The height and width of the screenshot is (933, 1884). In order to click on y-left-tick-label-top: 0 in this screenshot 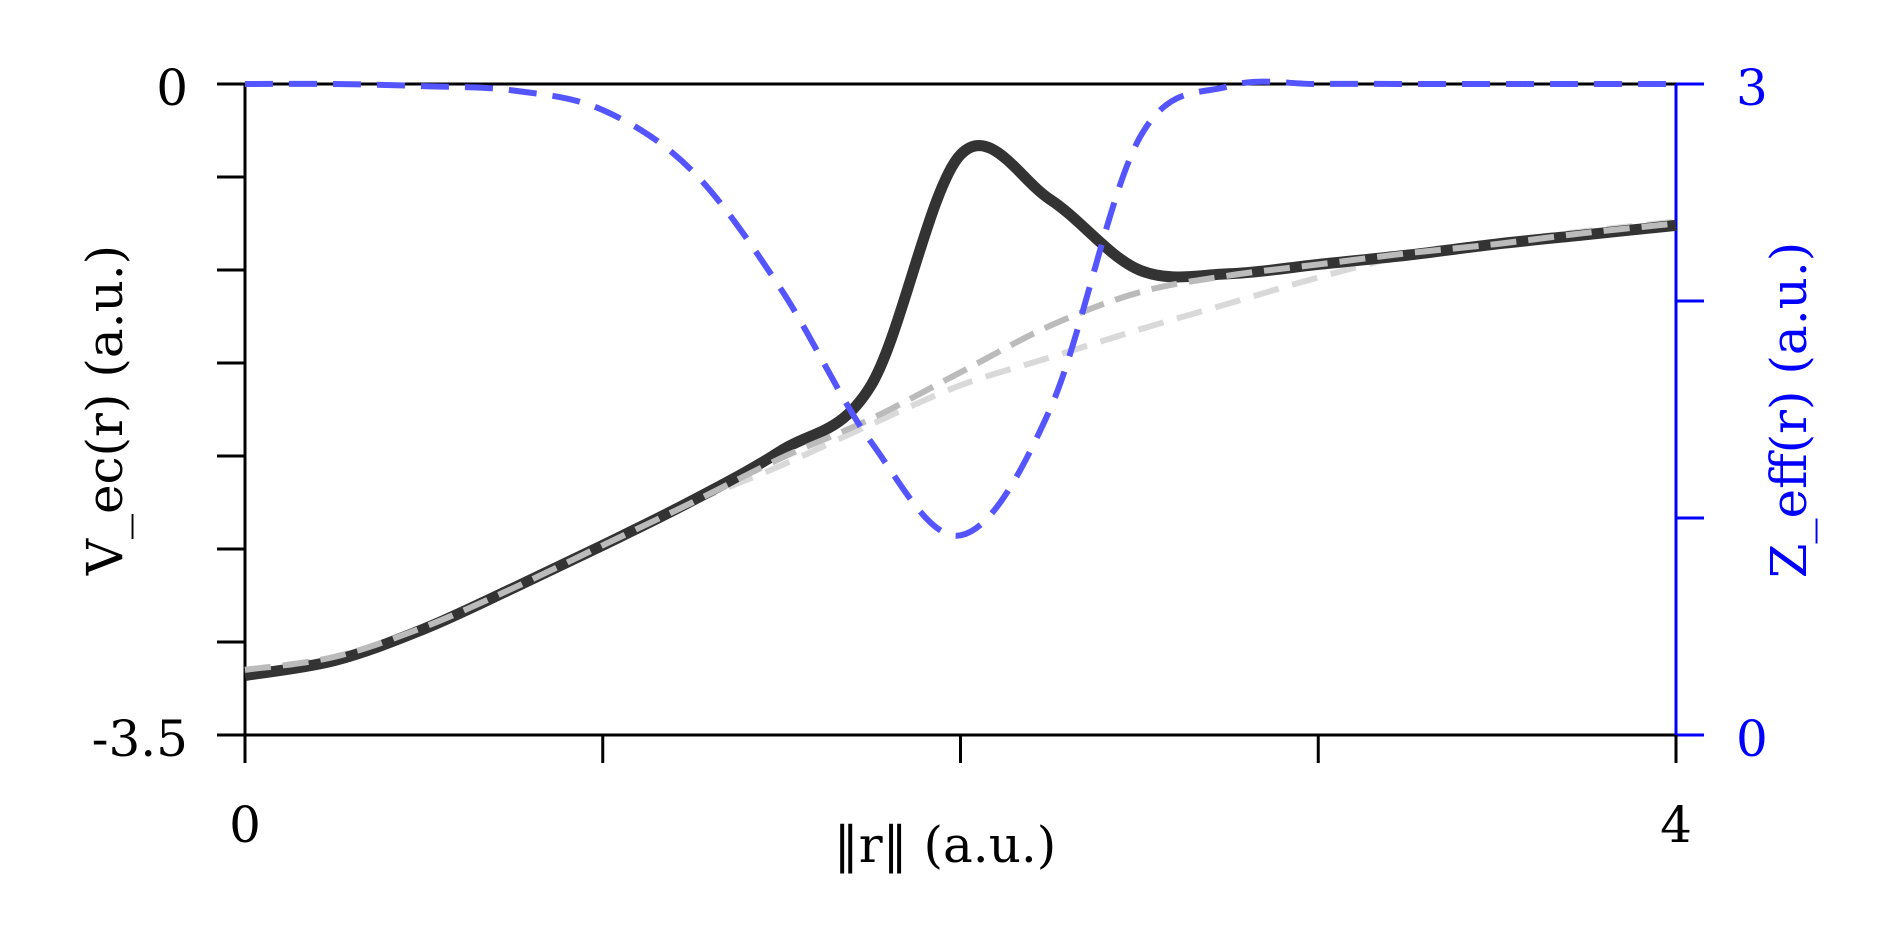, I will do `click(172, 88)`.